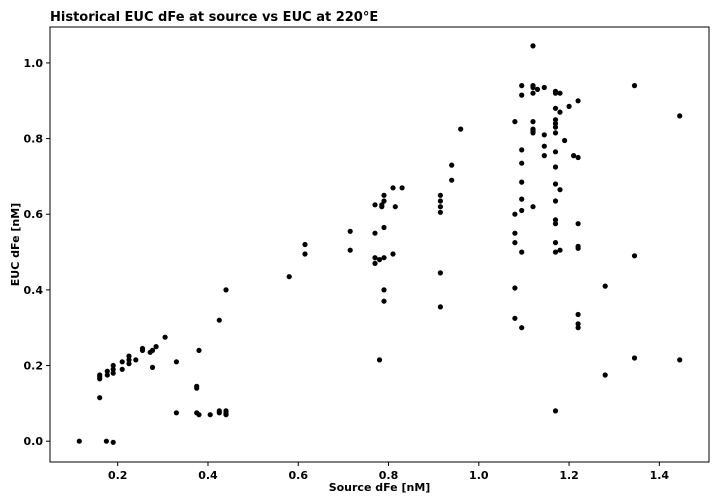 This screenshot has width=720, height=504. Describe the element at coordinates (479, 475) in the screenshot. I see `x-tick-label: 1.0` at that location.